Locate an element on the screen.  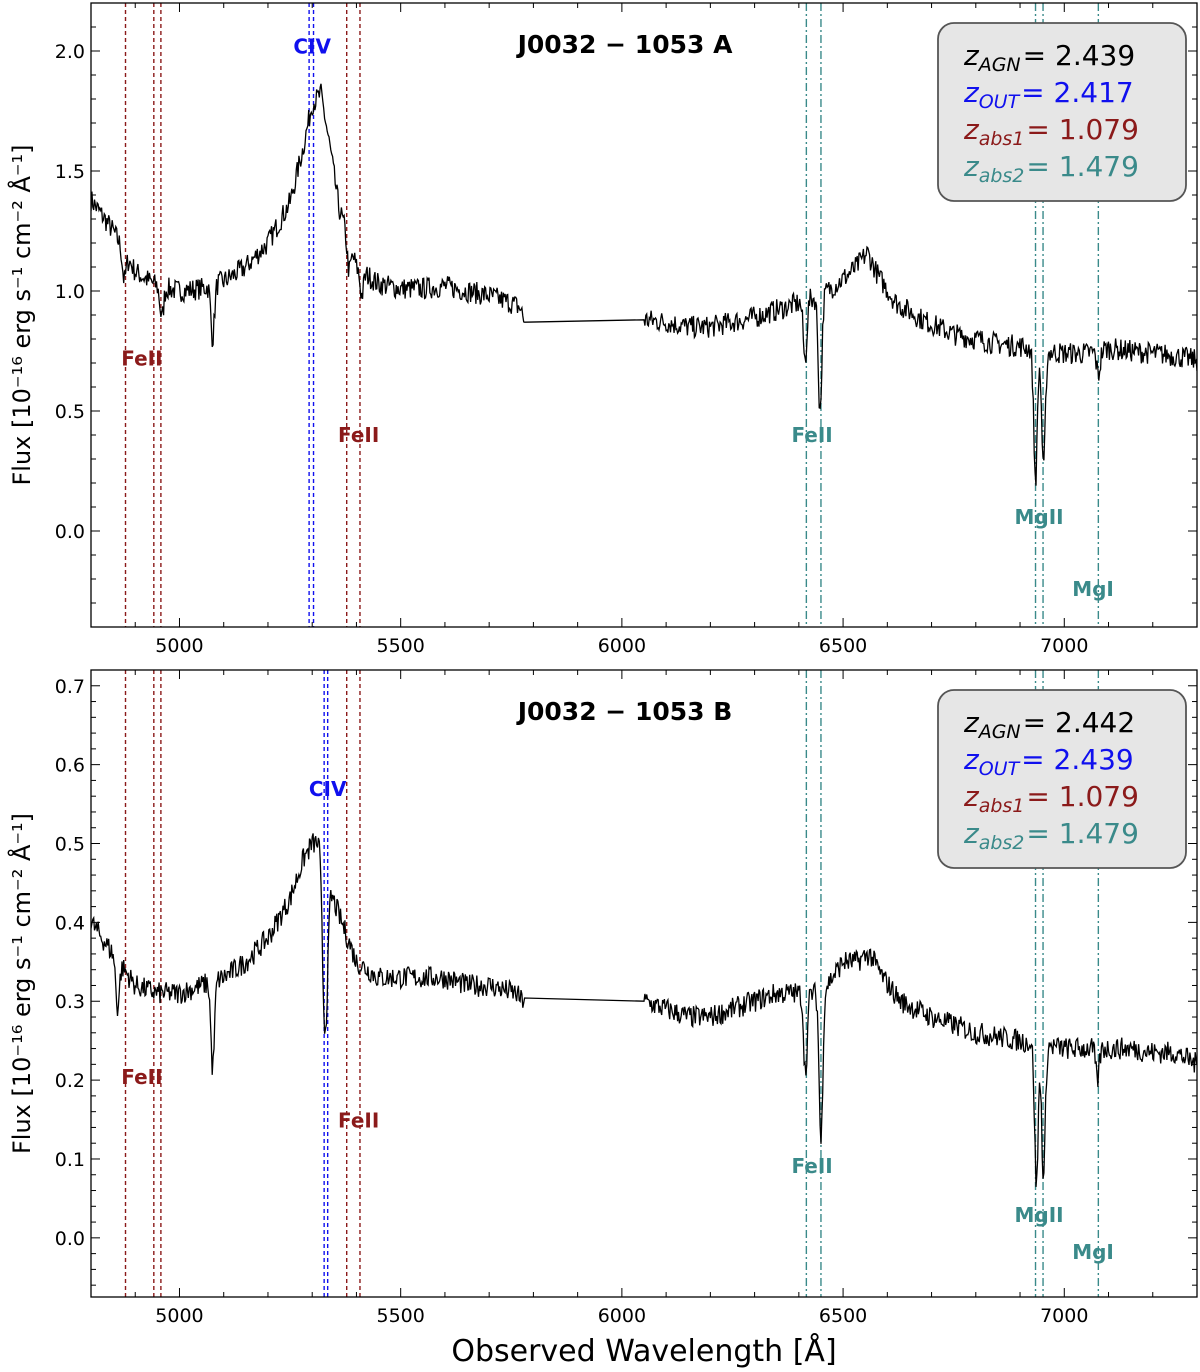
y-tick-label: 1.0 is located at coordinates (70, 292).